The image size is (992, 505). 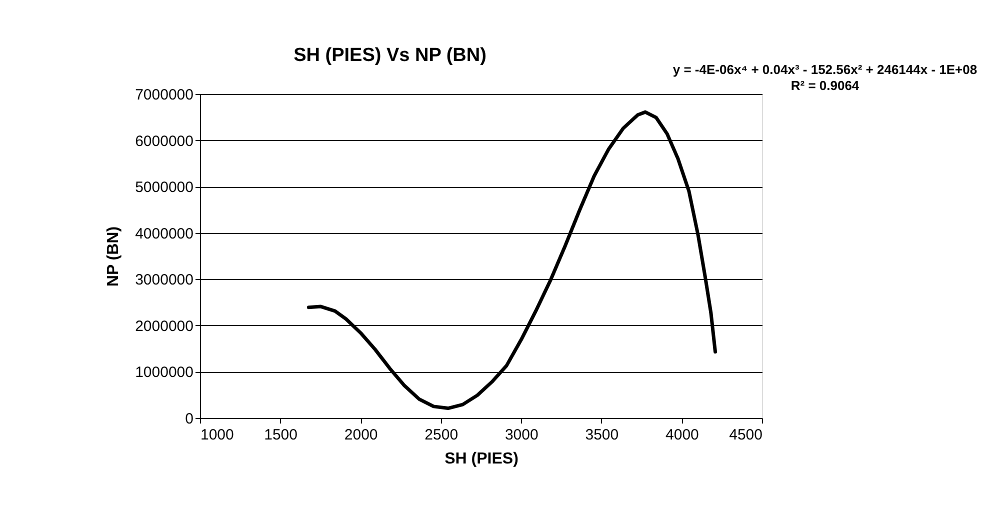 I want to click on y-tick-label: 2000000, so click(x=164, y=326).